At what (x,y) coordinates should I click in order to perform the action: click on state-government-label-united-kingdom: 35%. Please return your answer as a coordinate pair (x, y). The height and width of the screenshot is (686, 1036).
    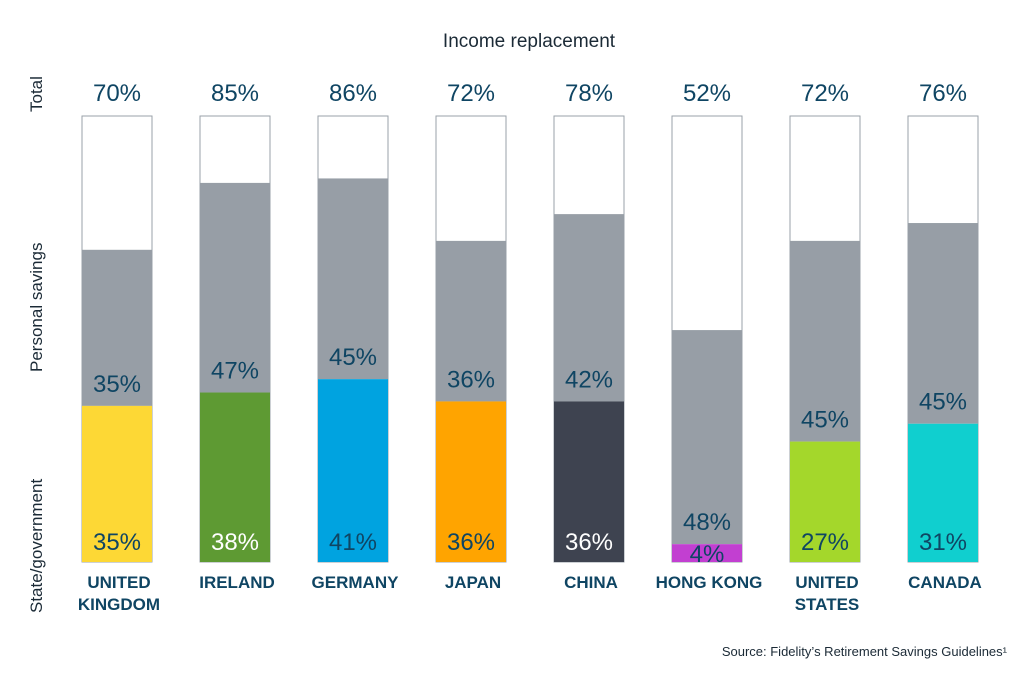
    Looking at the image, I should click on (117, 542).